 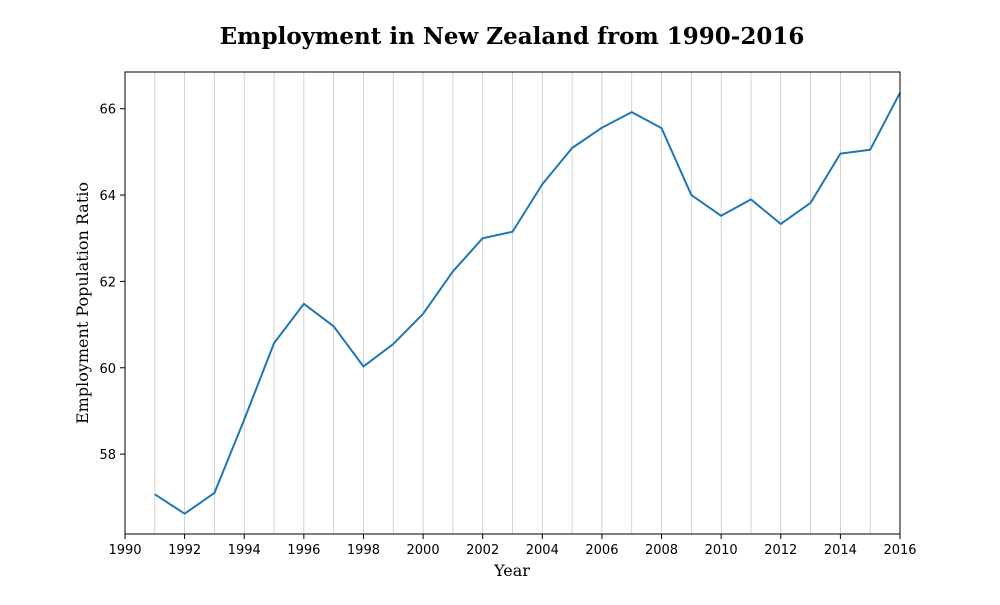 What do you see at coordinates (184, 550) in the screenshot?
I see `x-tick-label-1992: 1992` at bounding box center [184, 550].